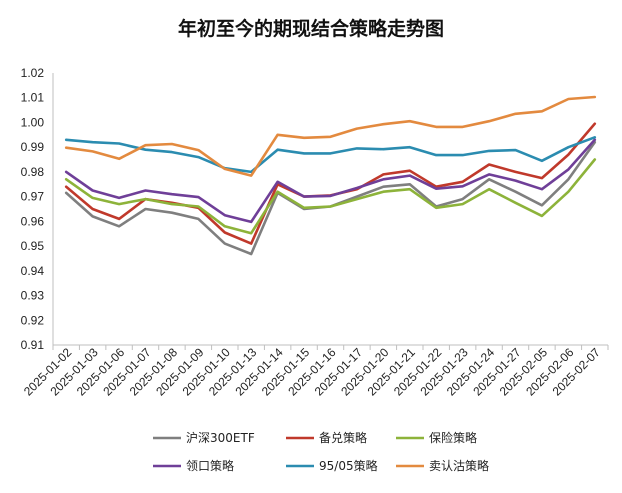  I want to click on legend-label-4: 95/05策略, so click(348, 465).